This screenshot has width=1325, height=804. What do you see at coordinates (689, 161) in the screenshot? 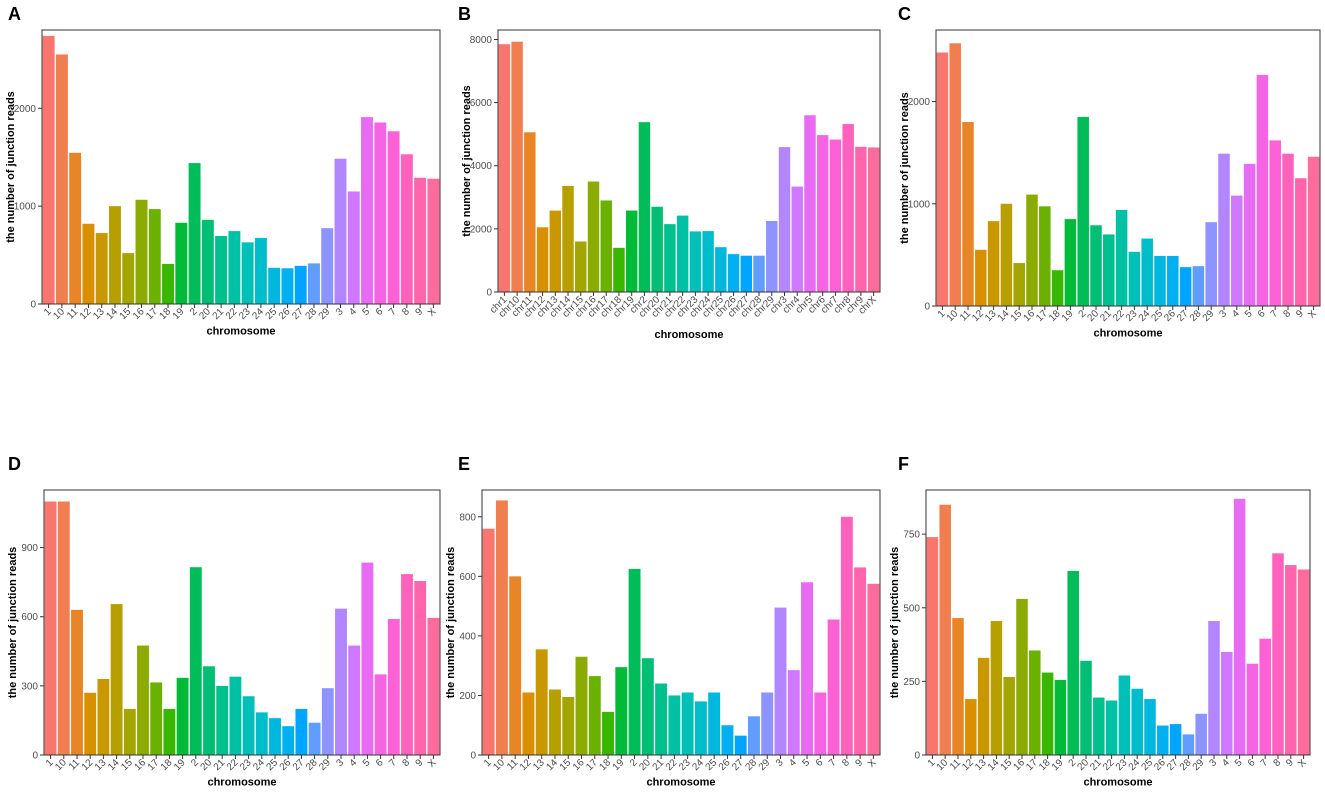
I see `plot-frame` at bounding box center [689, 161].